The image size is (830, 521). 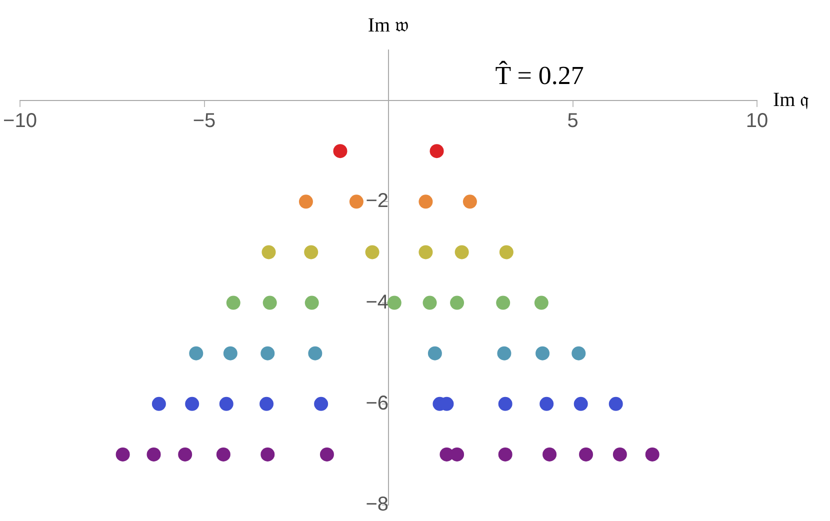 What do you see at coordinates (791, 99) in the screenshot?
I see `x-axis-title: Im 𝔮` at bounding box center [791, 99].